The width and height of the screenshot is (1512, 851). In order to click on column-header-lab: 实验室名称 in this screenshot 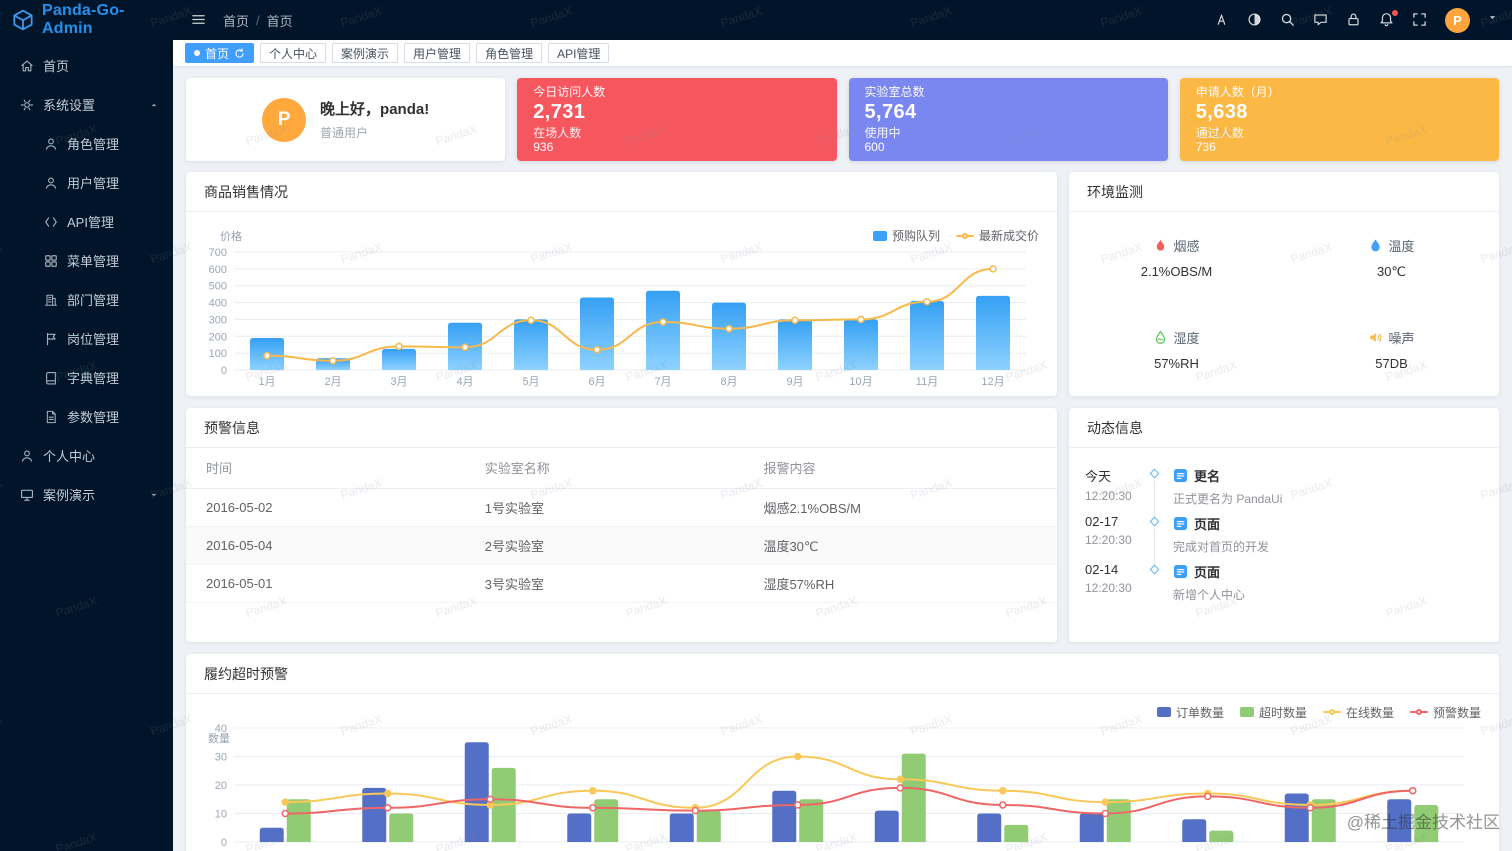, I will do `click(604, 468)`.